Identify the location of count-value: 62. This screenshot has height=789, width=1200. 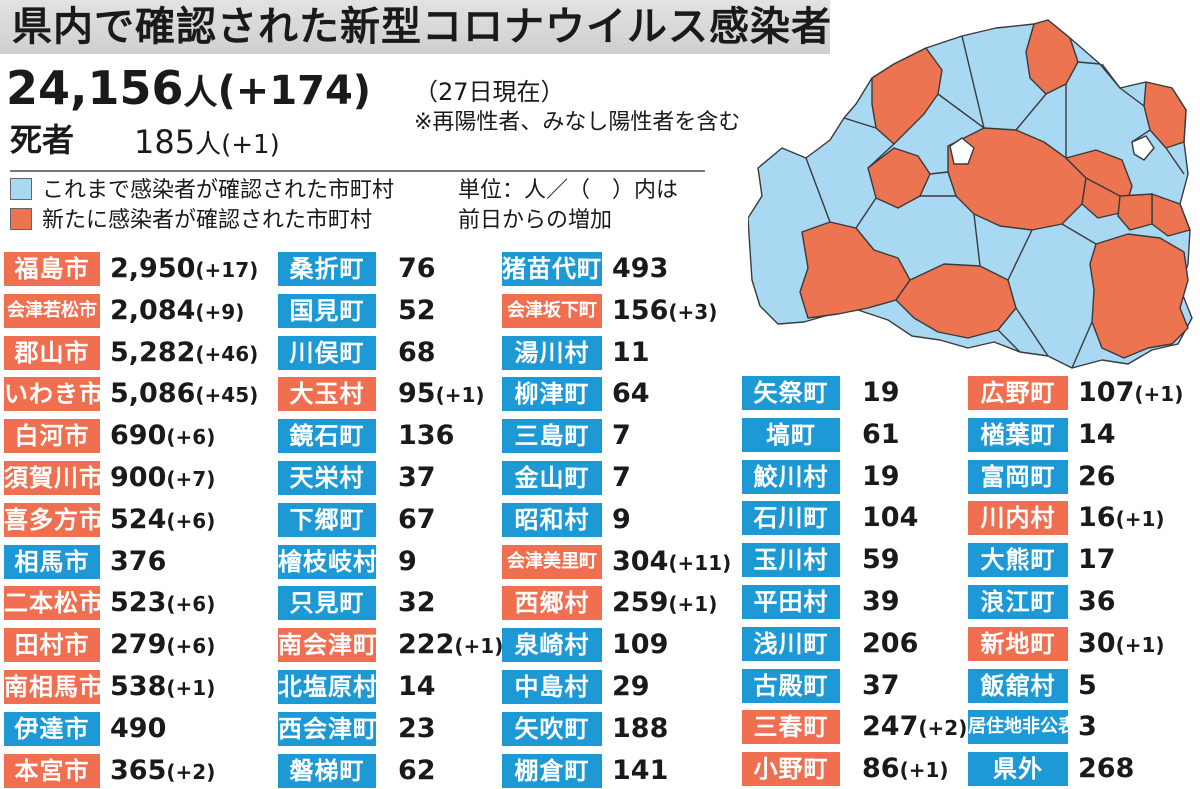
(417, 770).